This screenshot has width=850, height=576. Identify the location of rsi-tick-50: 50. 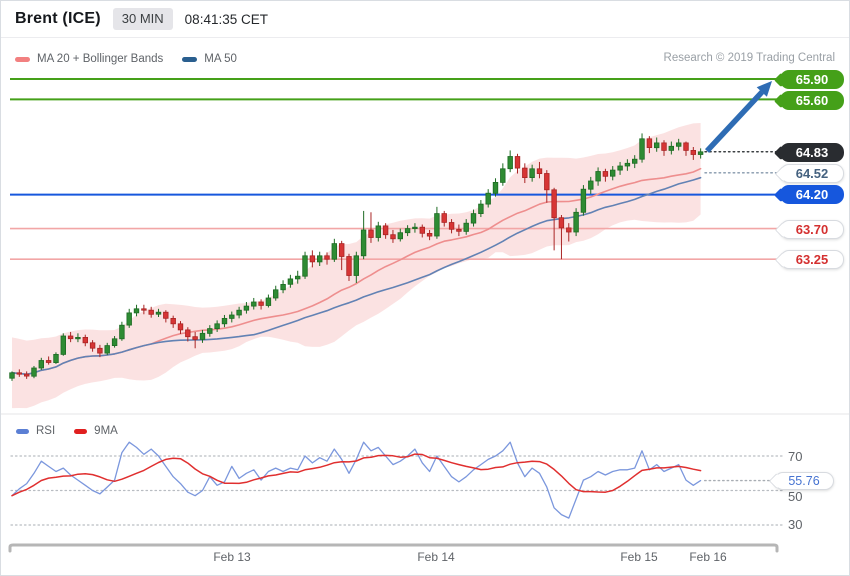
(795, 496).